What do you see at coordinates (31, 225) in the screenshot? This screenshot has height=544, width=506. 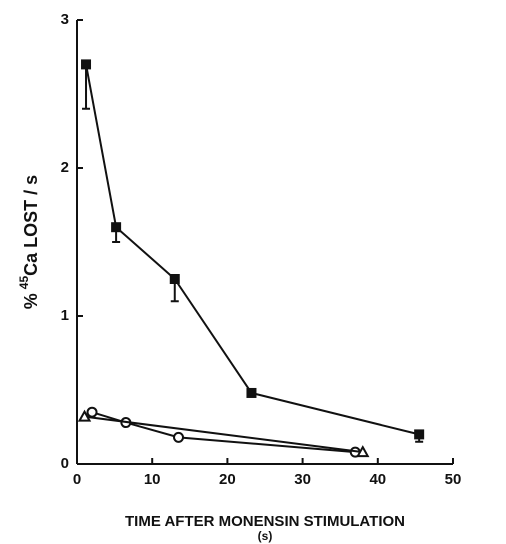 I see `y-label-rest: Ca LOST / s` at bounding box center [31, 225].